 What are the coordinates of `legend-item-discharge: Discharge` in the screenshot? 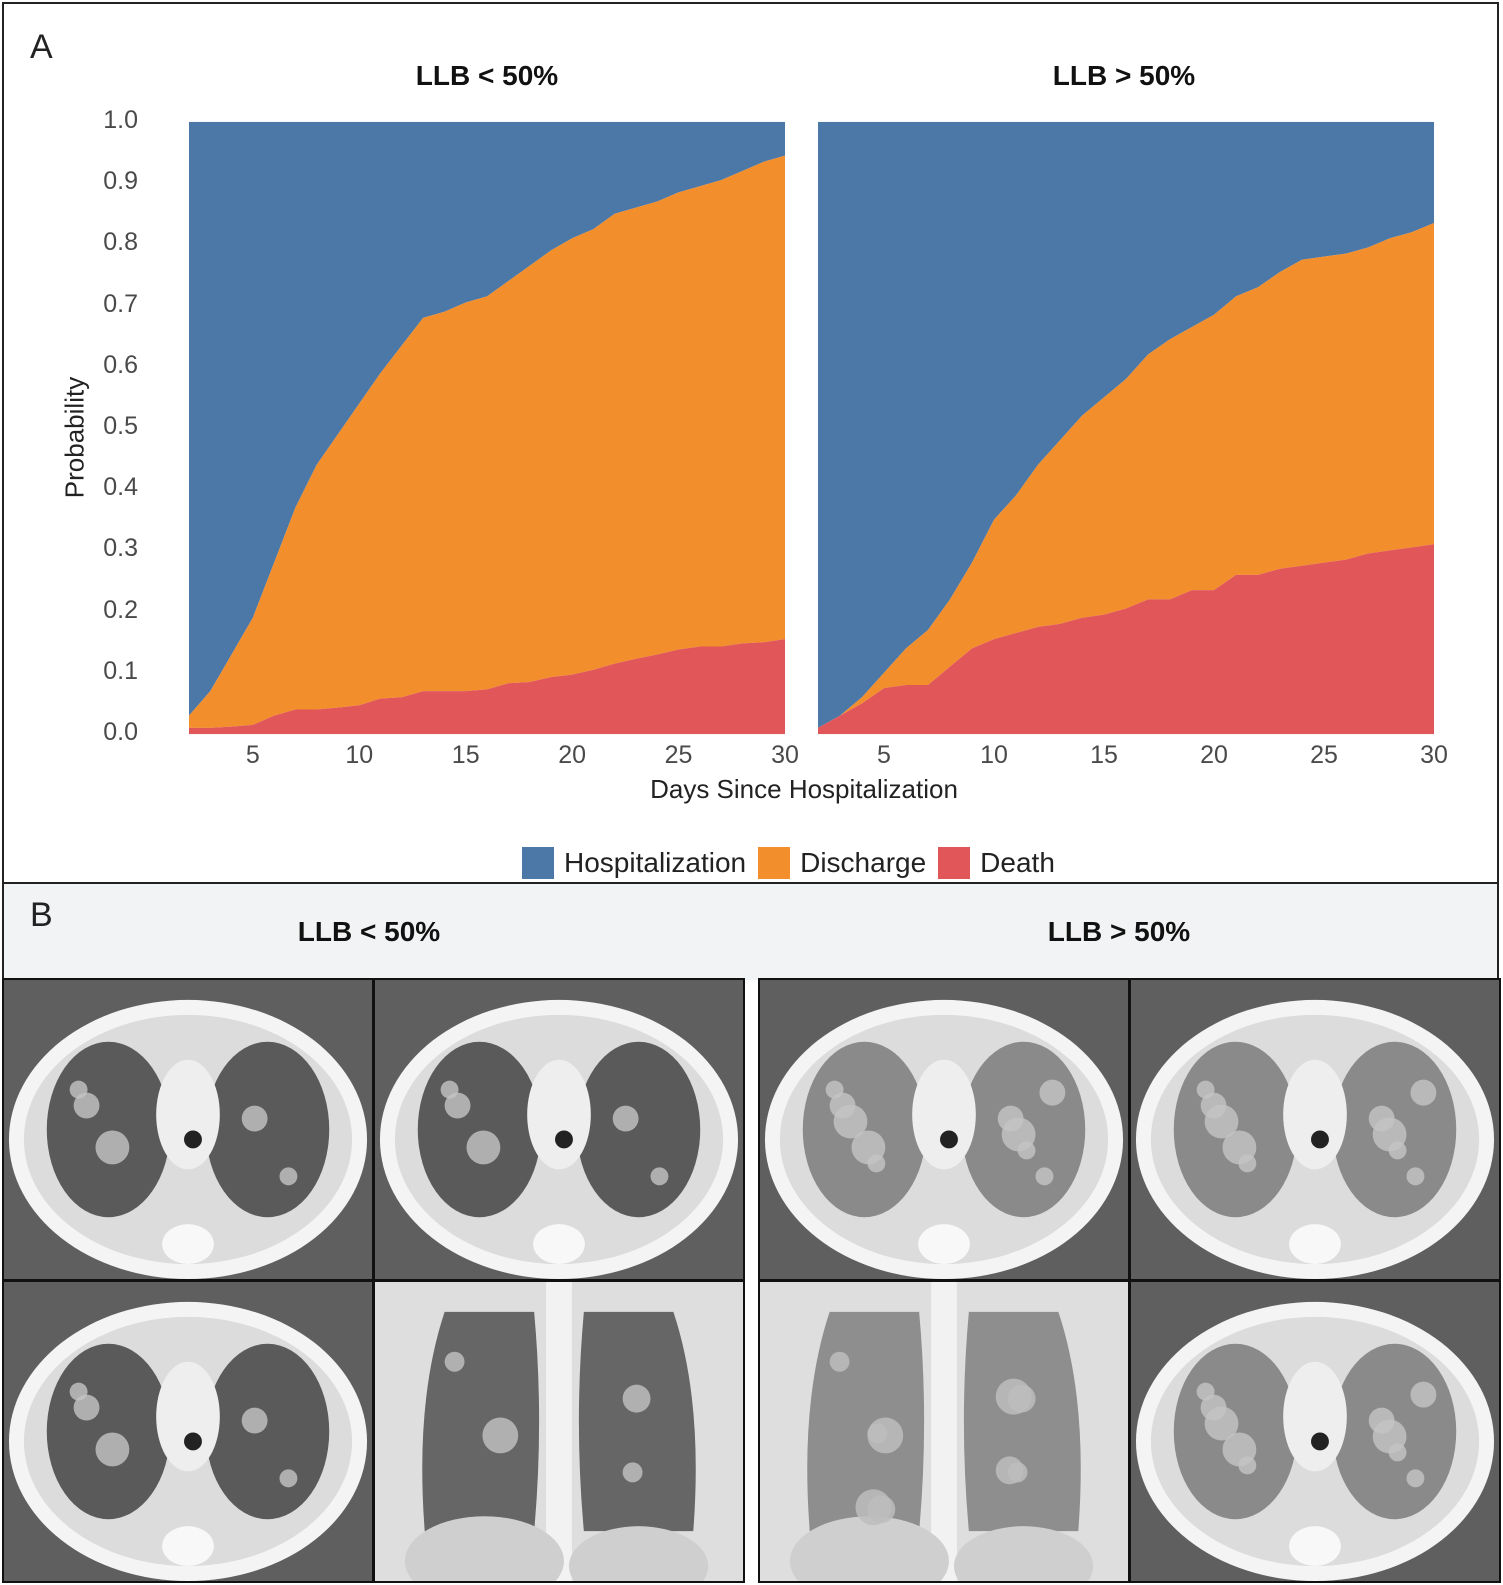 It's located at (842, 863).